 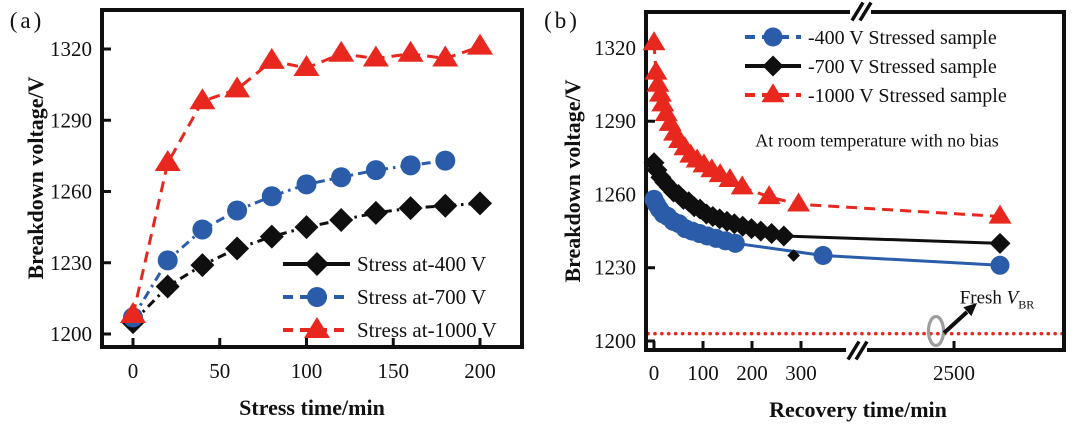 What do you see at coordinates (312, 407) in the screenshot?
I see `panel-a-x-axis-title: Stress time/min` at bounding box center [312, 407].